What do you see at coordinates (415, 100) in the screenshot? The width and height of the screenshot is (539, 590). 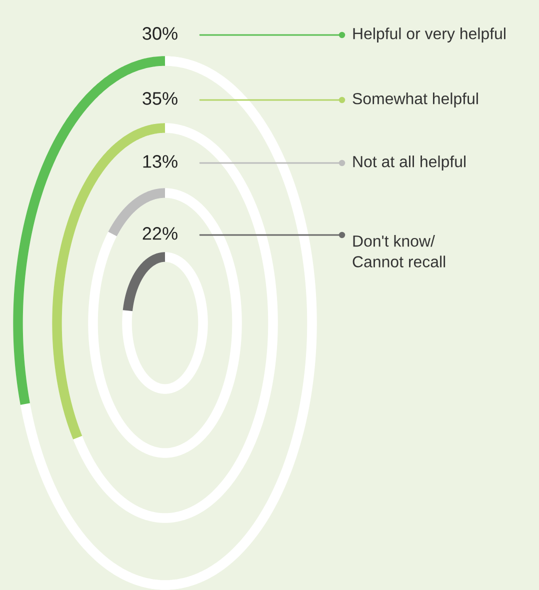 I see `category-label: Somewhat helpful` at bounding box center [415, 100].